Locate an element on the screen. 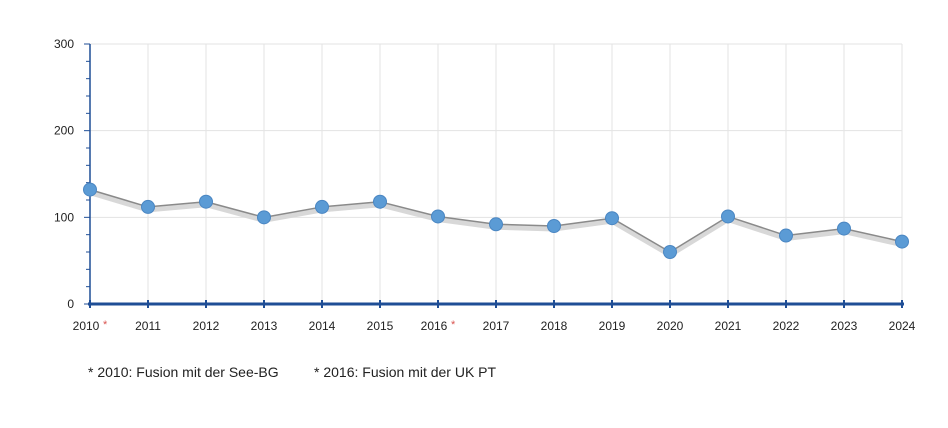 The height and width of the screenshot is (428, 948). x-tick-label: 2016 is located at coordinates (434, 326).